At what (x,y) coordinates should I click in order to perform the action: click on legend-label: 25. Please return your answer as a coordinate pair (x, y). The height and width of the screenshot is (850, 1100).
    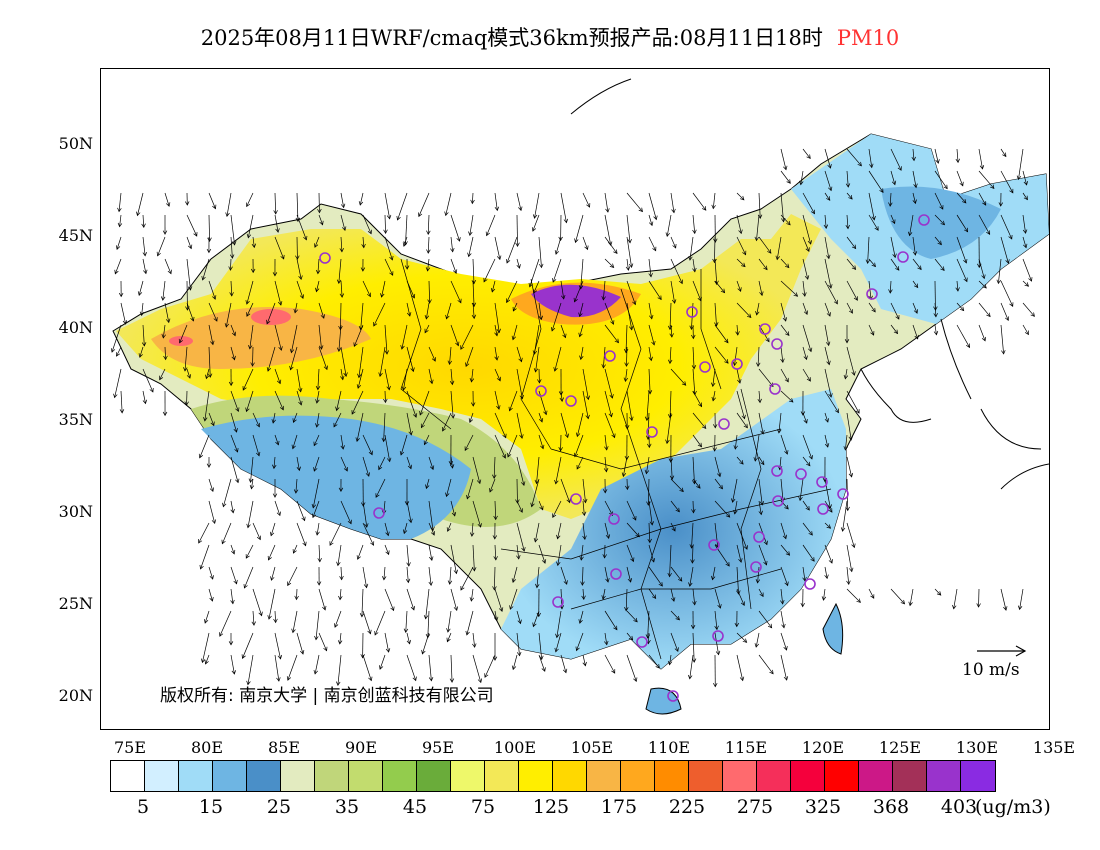
    Looking at the image, I should click on (279, 807).